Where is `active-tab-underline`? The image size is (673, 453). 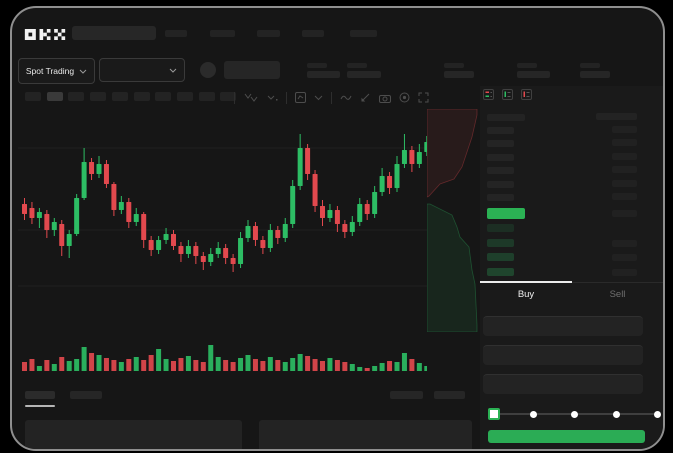 active-tab-underline is located at coordinates (40, 406).